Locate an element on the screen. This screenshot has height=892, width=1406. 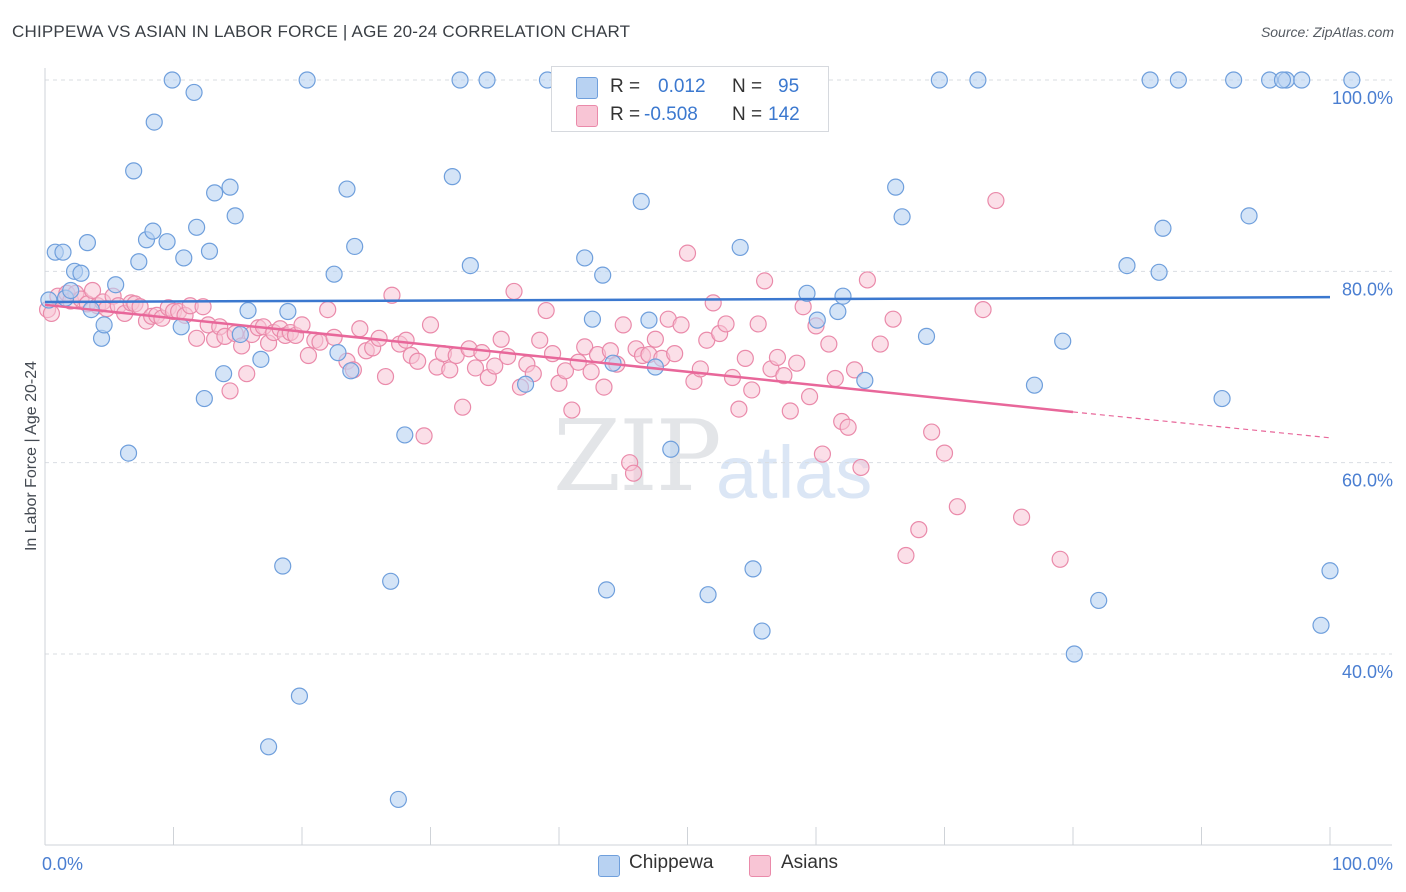
legend-n-label: N = is located at coordinates (747, 86).